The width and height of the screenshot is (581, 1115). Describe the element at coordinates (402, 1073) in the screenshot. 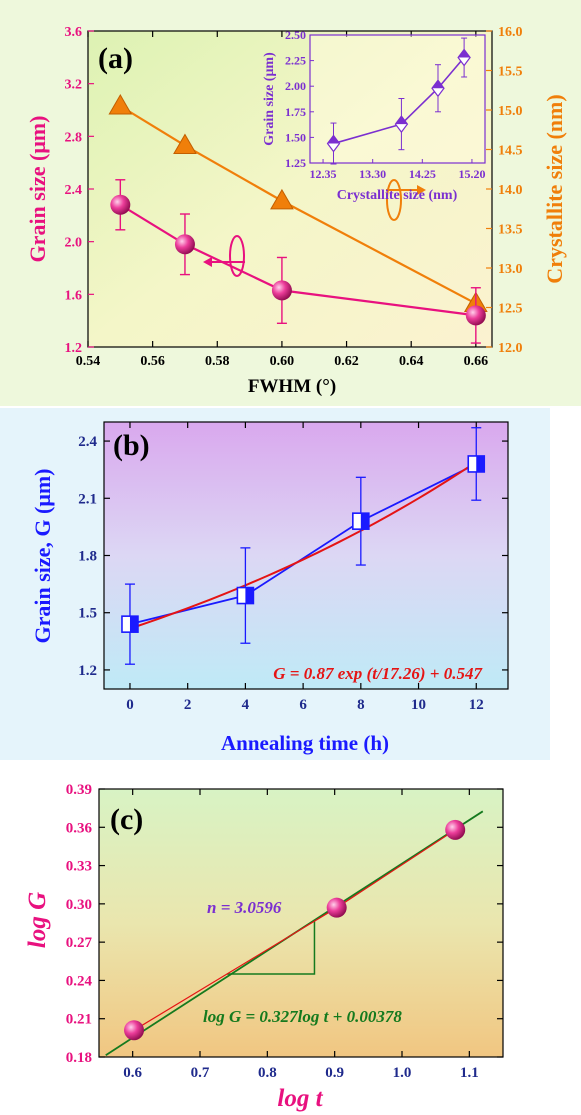

I see `panel-c-xtick-label: 1.0` at that location.